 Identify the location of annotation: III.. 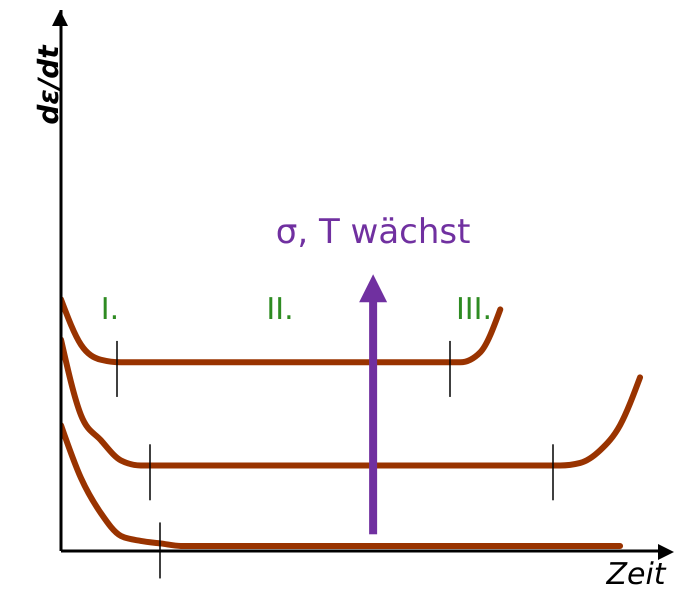
(474, 309).